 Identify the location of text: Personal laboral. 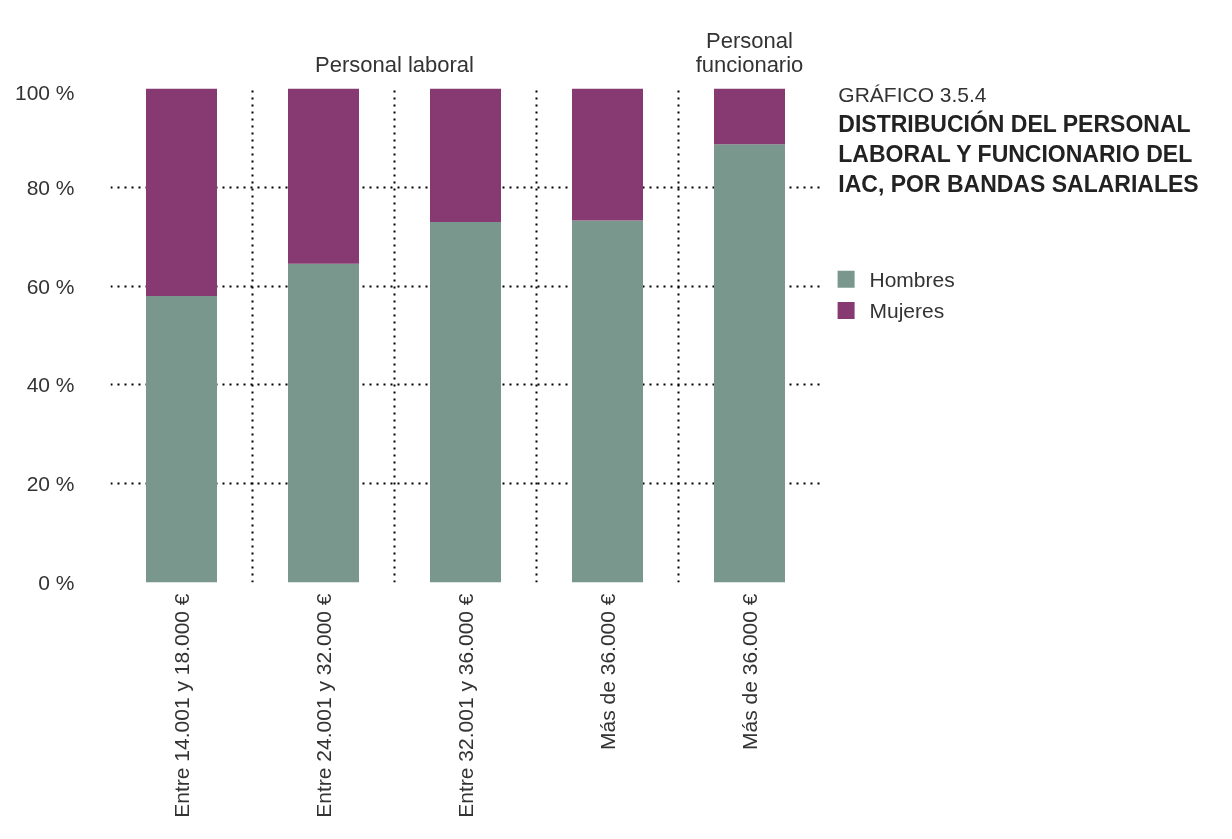
(394, 64).